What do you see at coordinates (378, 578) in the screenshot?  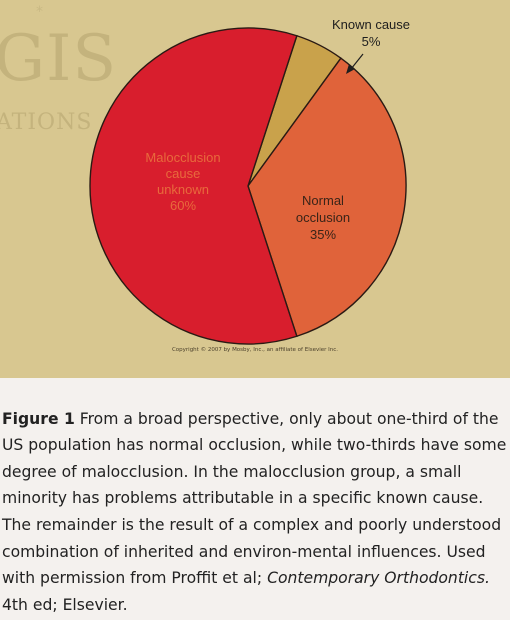 I see `caption-book-title: Contemporary Orthodontics.` at bounding box center [378, 578].